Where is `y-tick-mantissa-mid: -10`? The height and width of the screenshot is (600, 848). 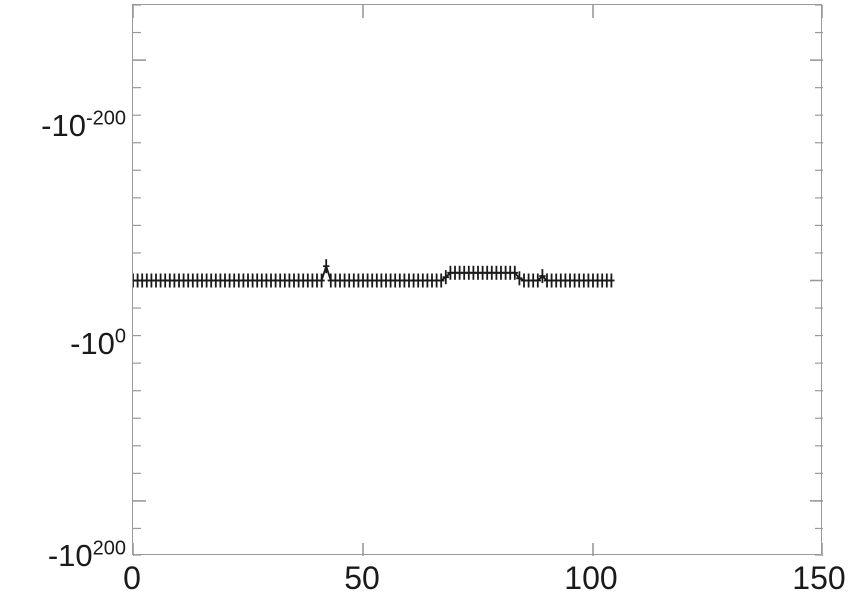
y-tick-mantissa-mid: -10 is located at coordinates (92, 343).